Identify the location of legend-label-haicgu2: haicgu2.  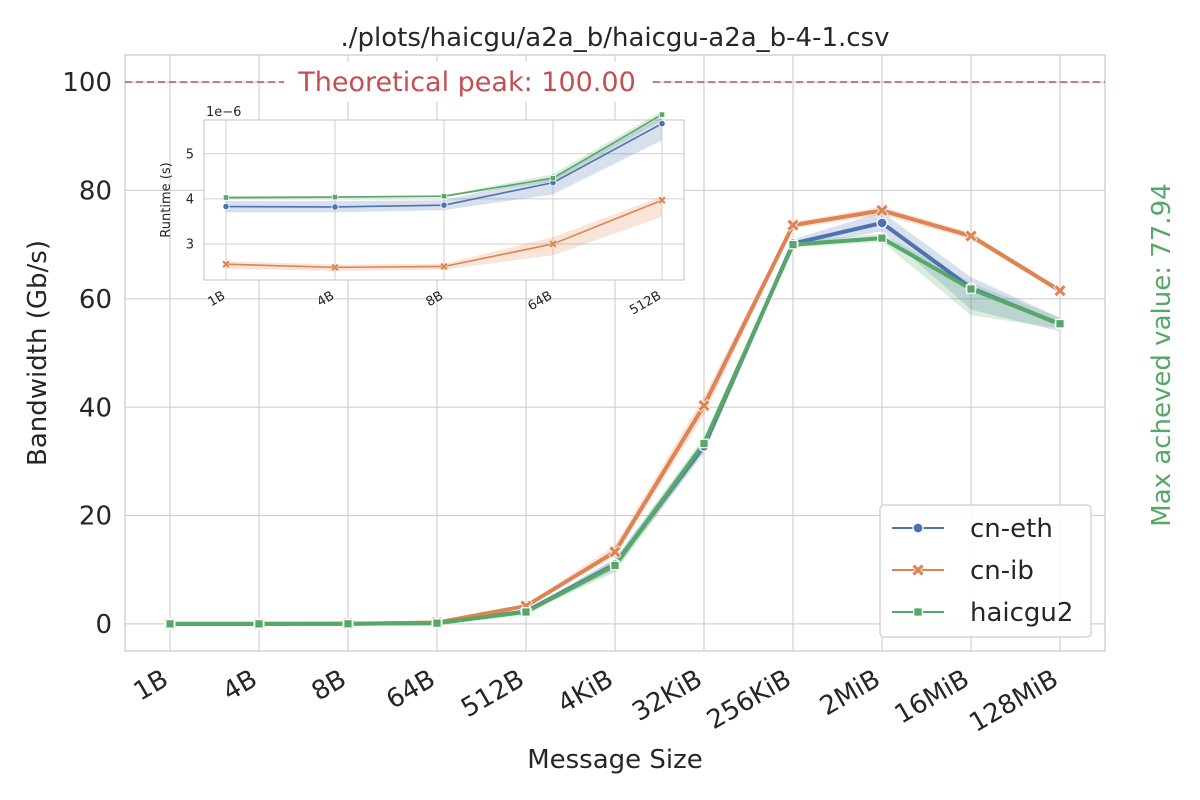
(1021, 613).